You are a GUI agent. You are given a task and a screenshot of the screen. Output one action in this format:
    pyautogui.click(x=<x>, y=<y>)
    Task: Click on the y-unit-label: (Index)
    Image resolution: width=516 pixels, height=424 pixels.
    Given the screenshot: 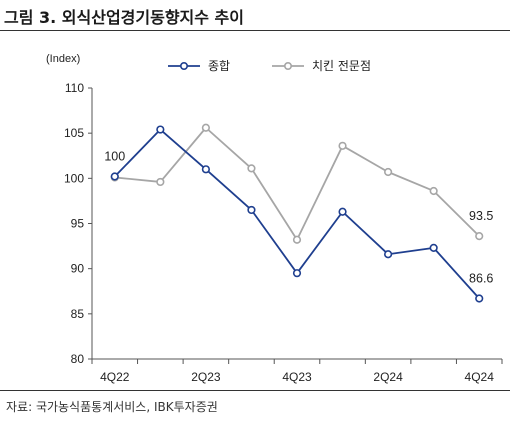 What is the action you would take?
    pyautogui.click(x=63, y=59)
    